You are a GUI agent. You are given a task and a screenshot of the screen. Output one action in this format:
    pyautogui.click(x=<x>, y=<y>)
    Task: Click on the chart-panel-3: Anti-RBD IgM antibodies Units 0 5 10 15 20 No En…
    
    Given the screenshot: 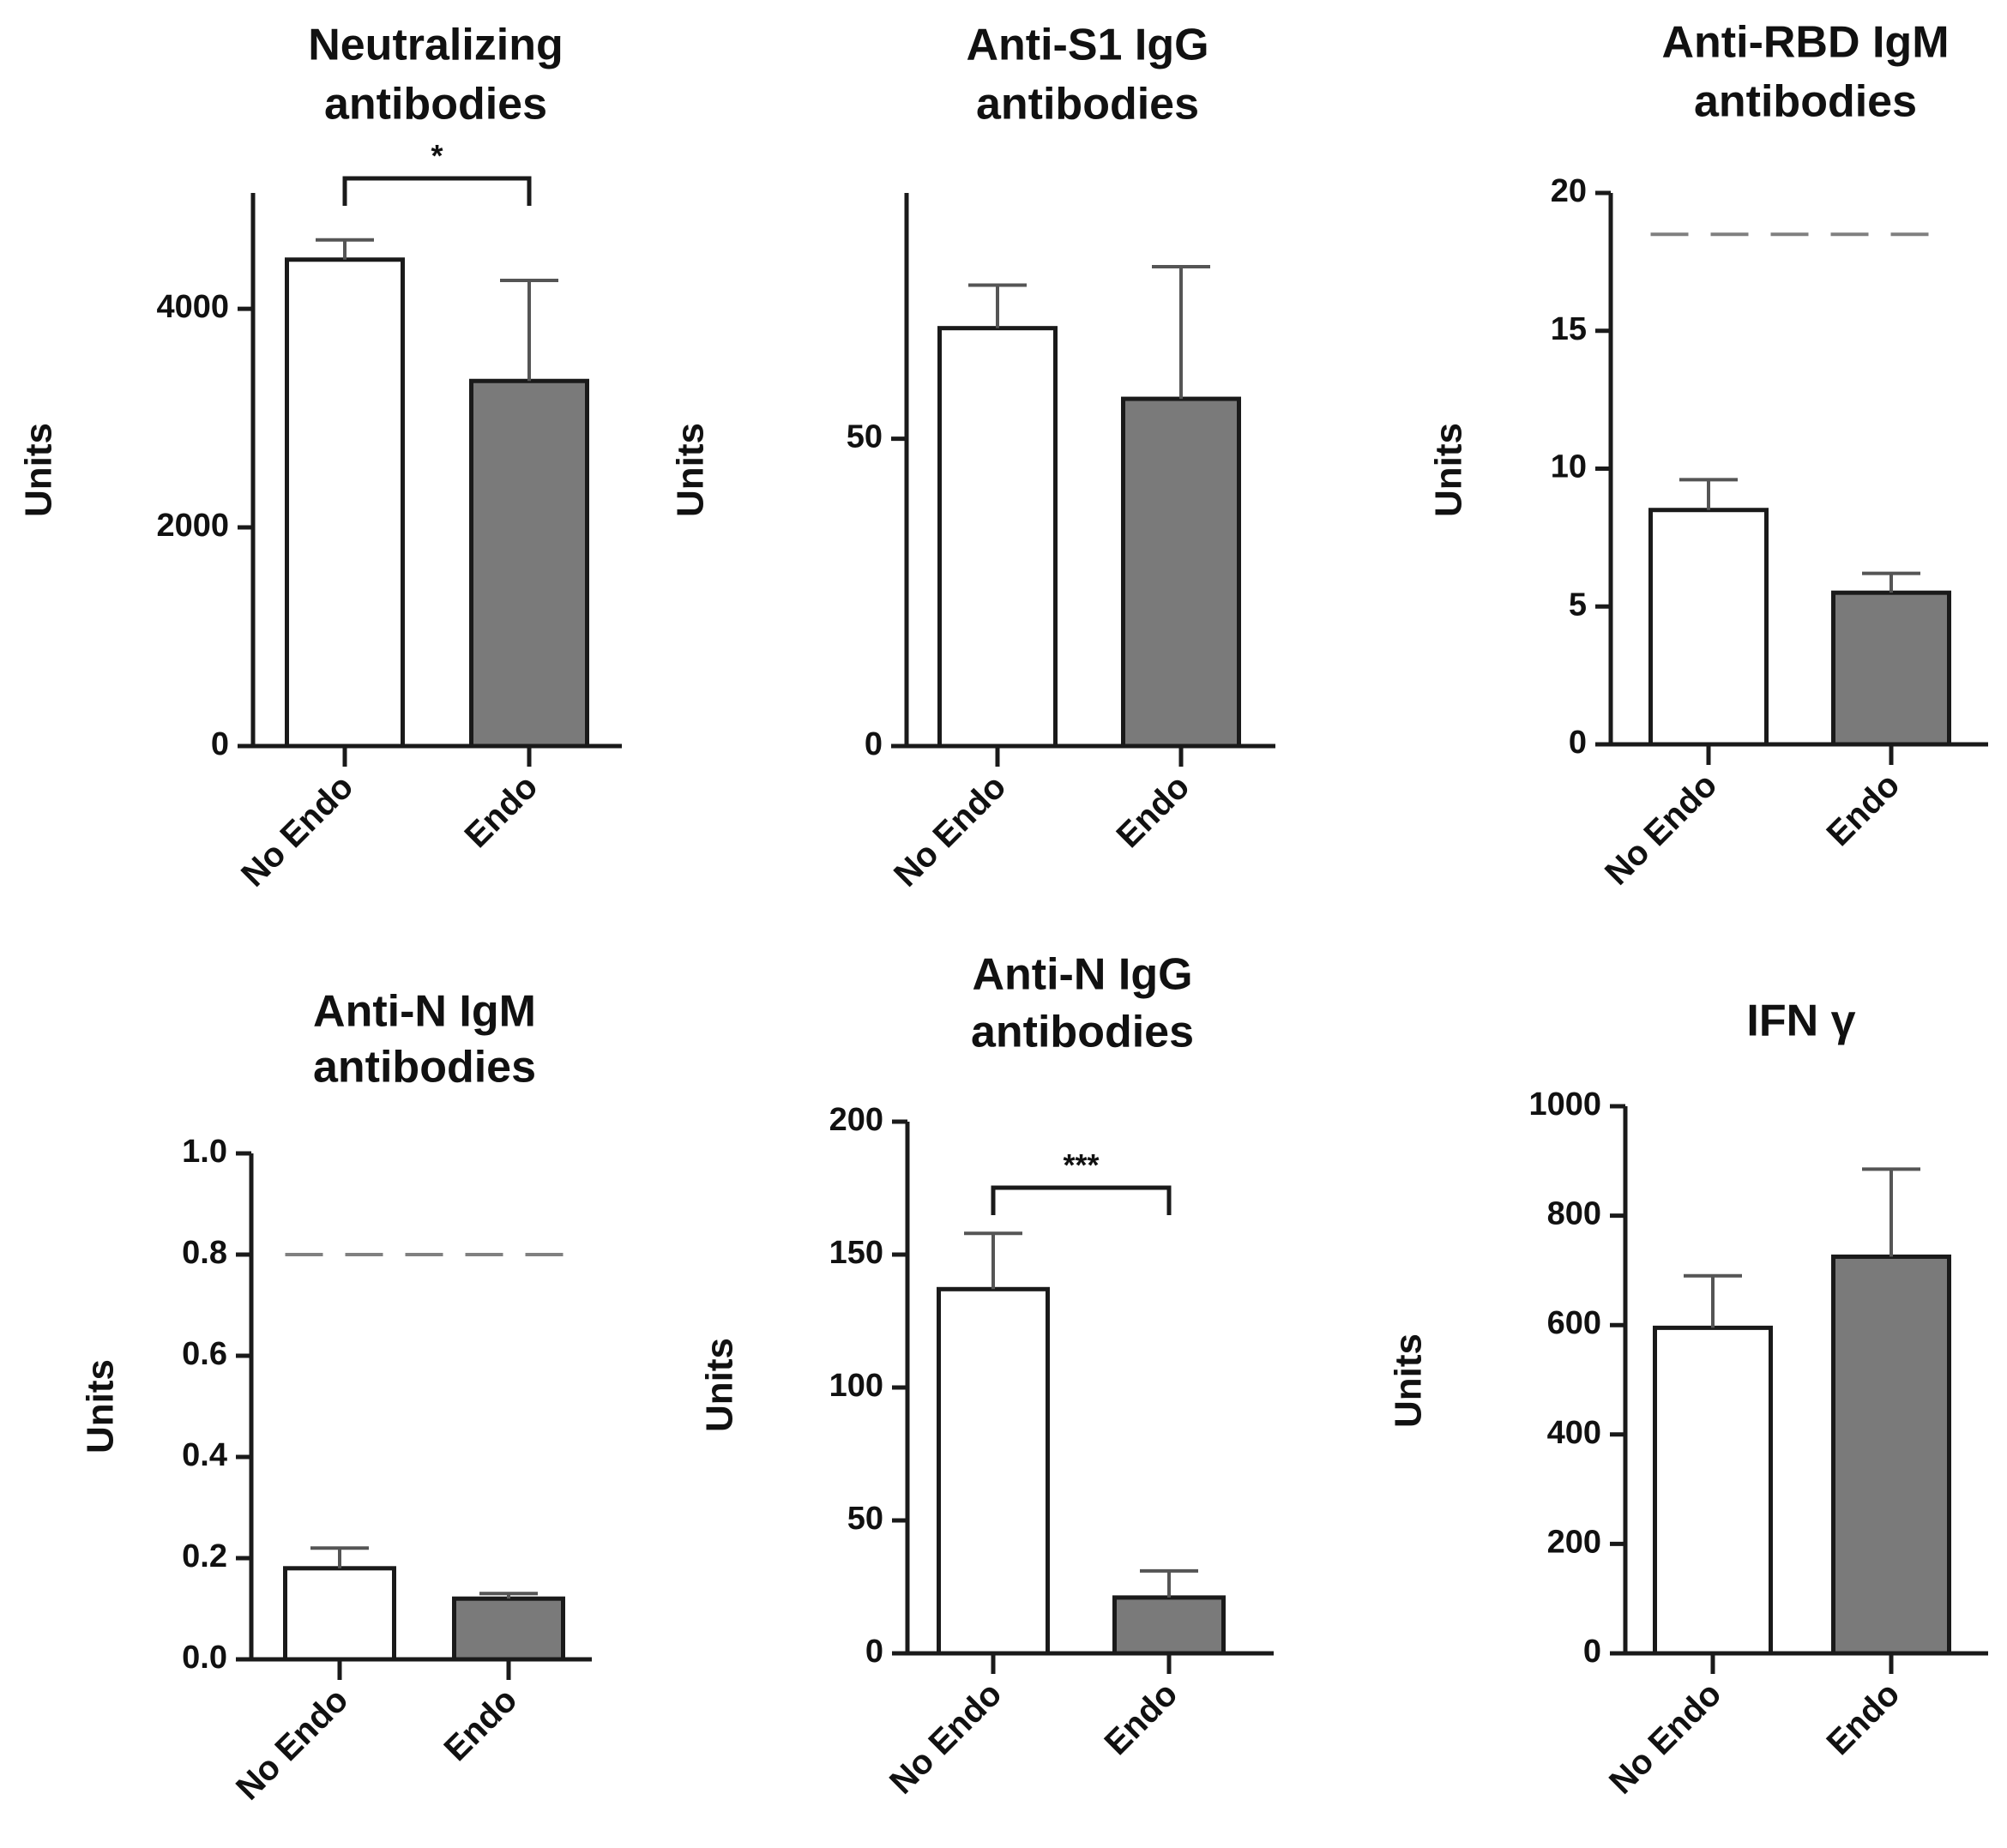 What is the action you would take?
    pyautogui.click(x=1708, y=455)
    